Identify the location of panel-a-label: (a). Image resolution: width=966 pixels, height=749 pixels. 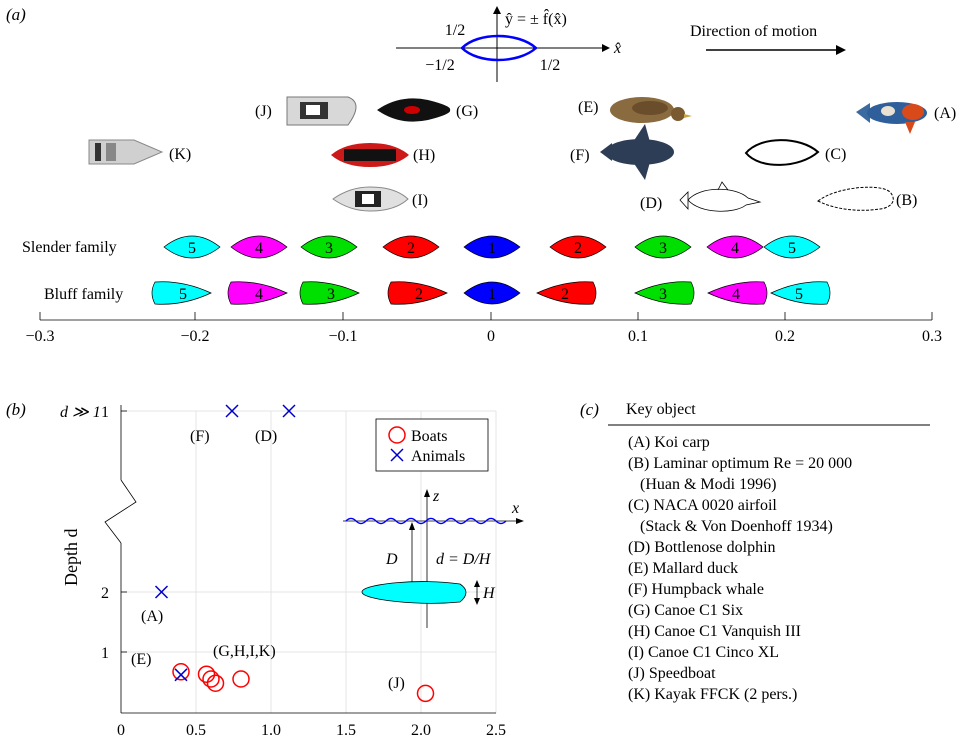
(16, 14).